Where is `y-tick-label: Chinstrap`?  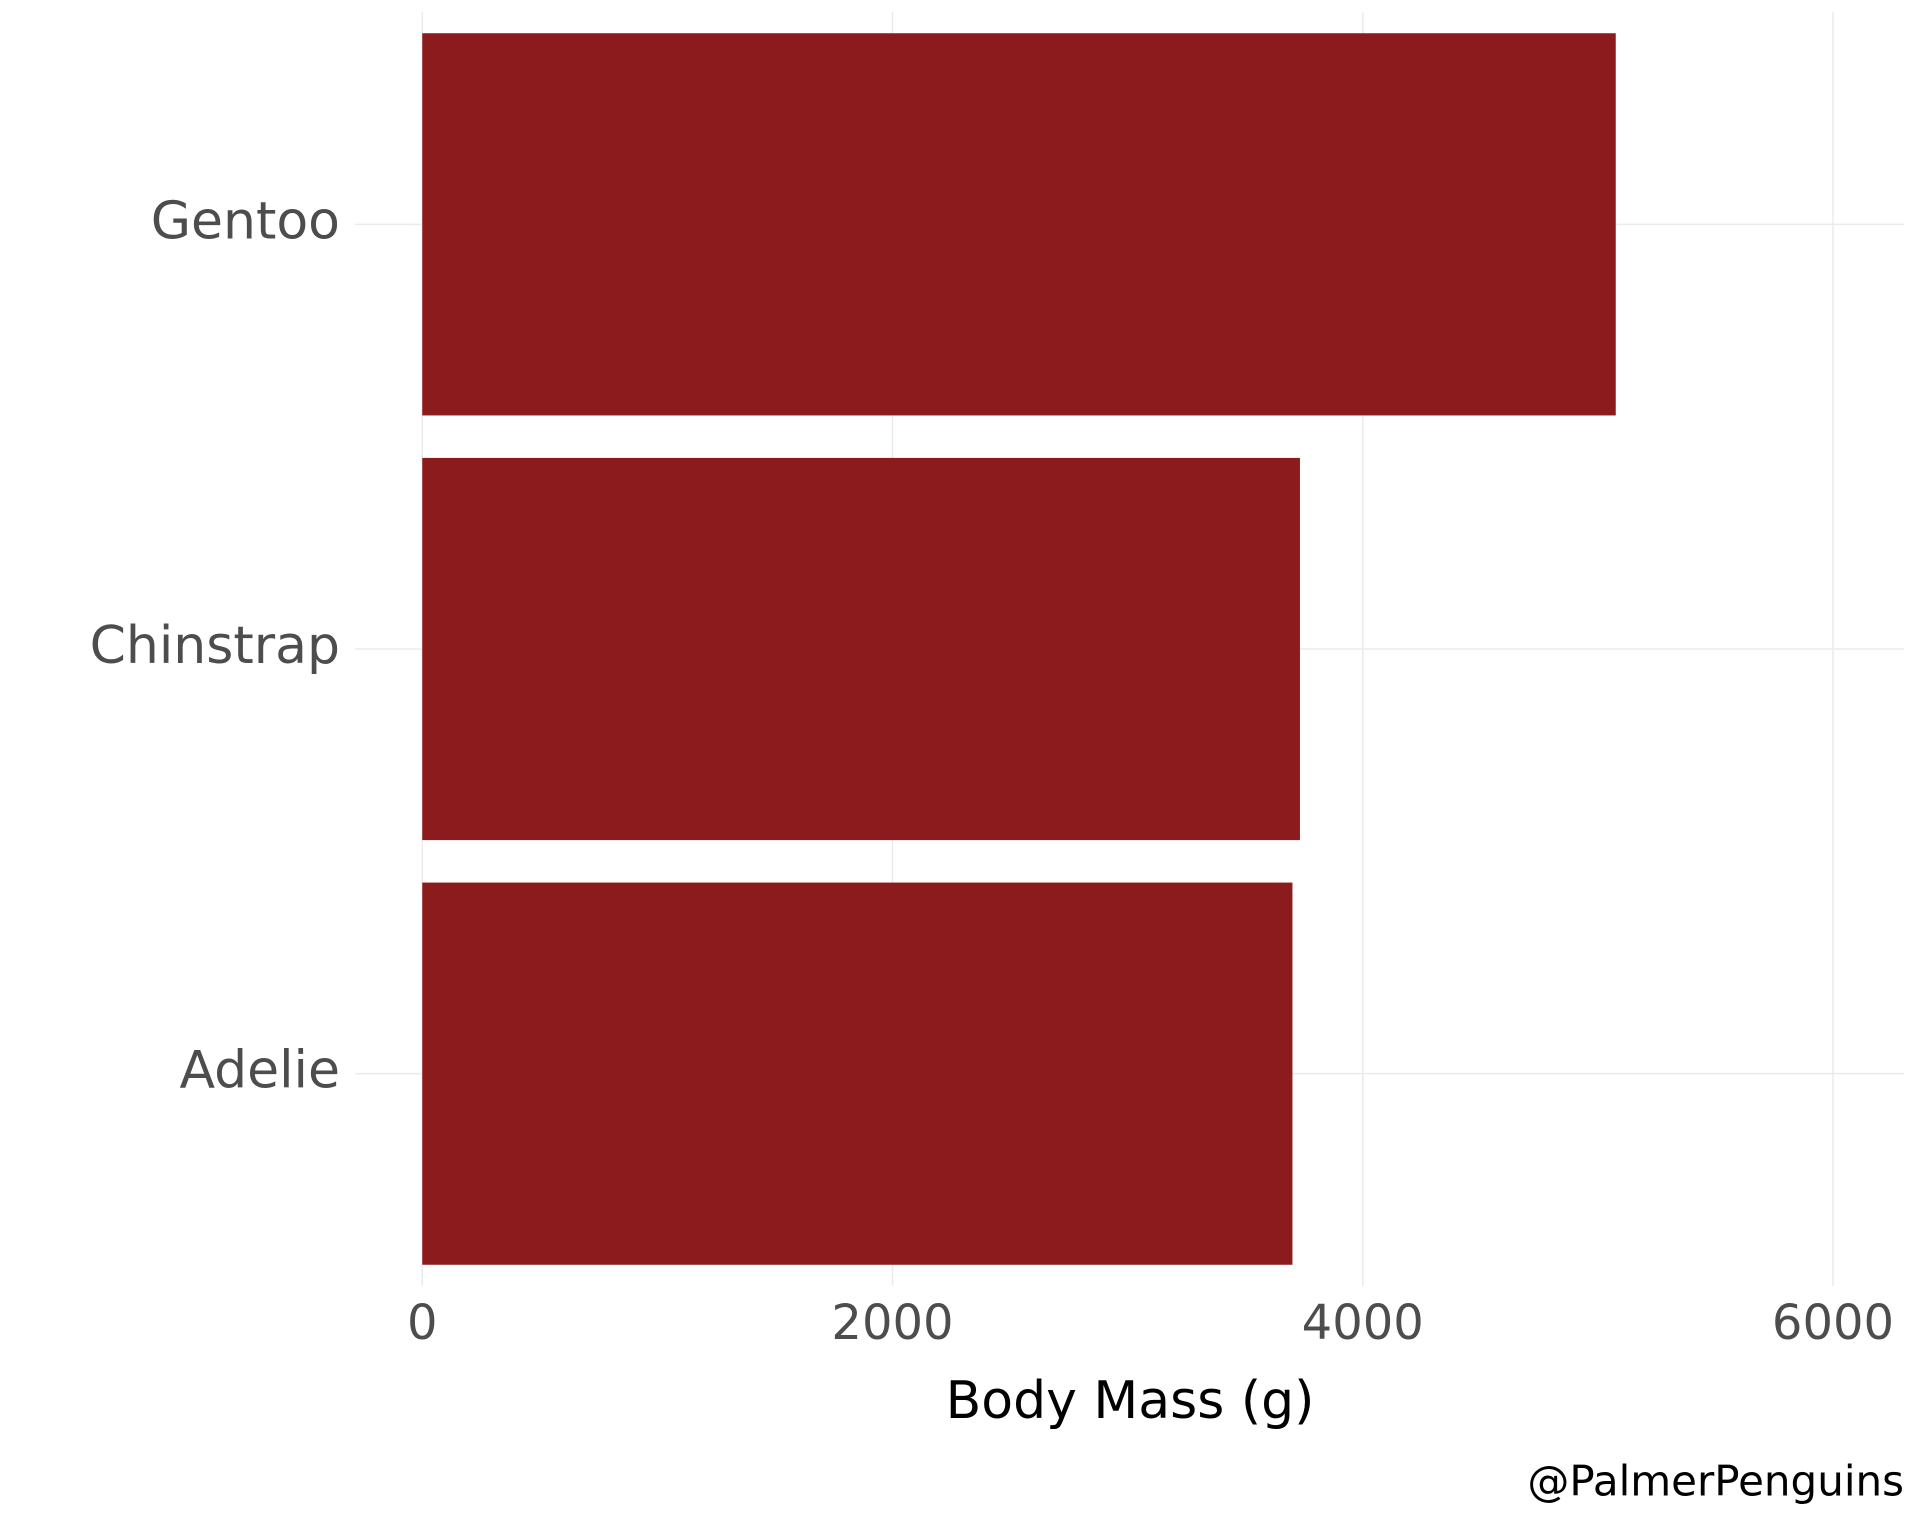 y-tick-label: Chinstrap is located at coordinates (215, 646).